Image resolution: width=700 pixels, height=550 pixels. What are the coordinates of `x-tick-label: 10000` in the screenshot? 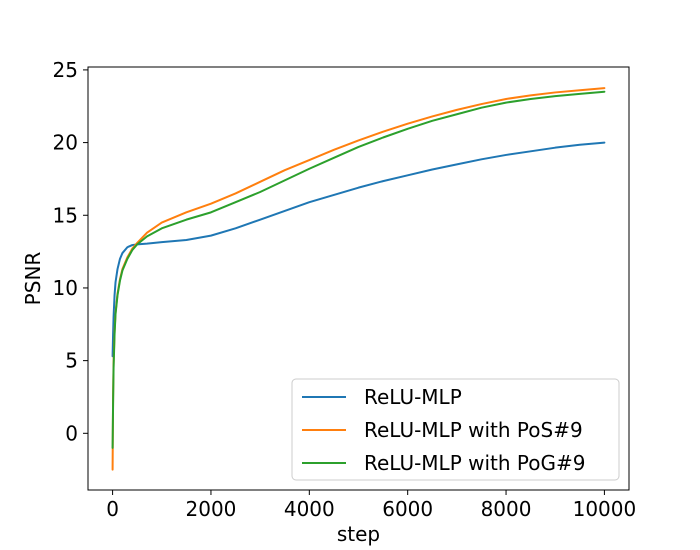 It's located at (605, 509).